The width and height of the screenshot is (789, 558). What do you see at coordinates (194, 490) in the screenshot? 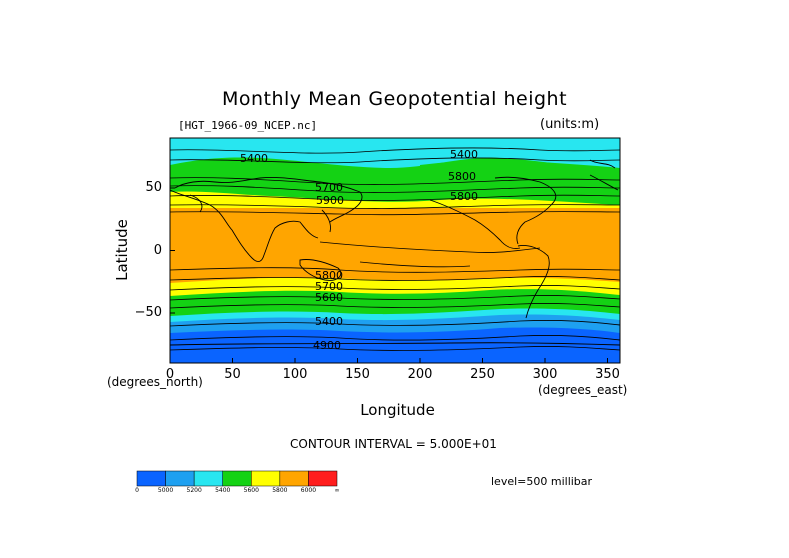
I see `colorbar-label: 5200` at bounding box center [194, 490].